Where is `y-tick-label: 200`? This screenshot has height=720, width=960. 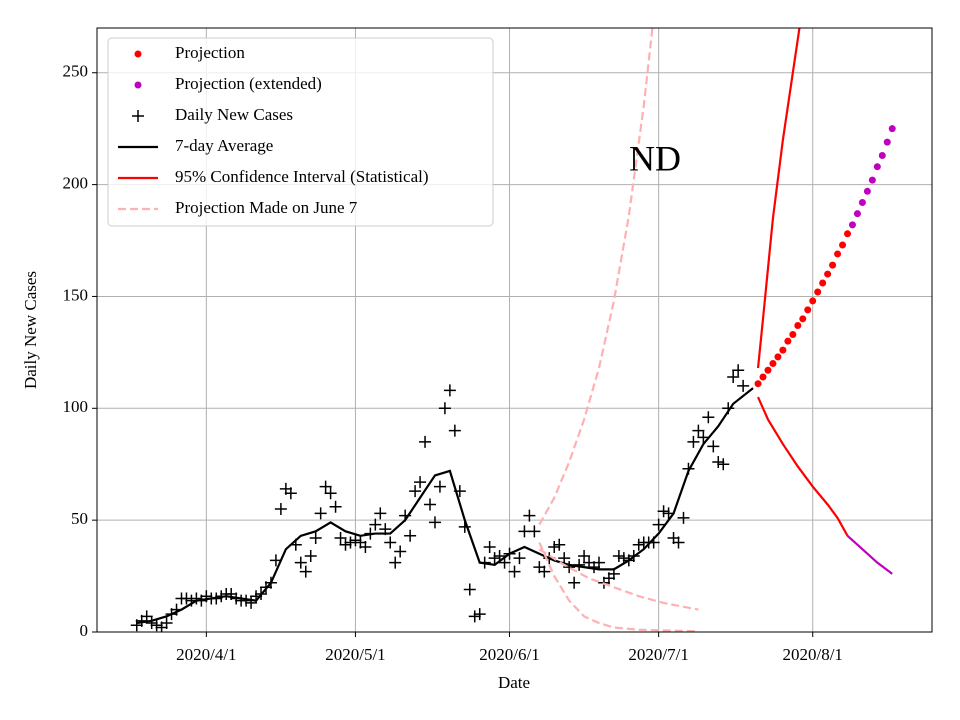
y-tick-label: 200 is located at coordinates (76, 182).